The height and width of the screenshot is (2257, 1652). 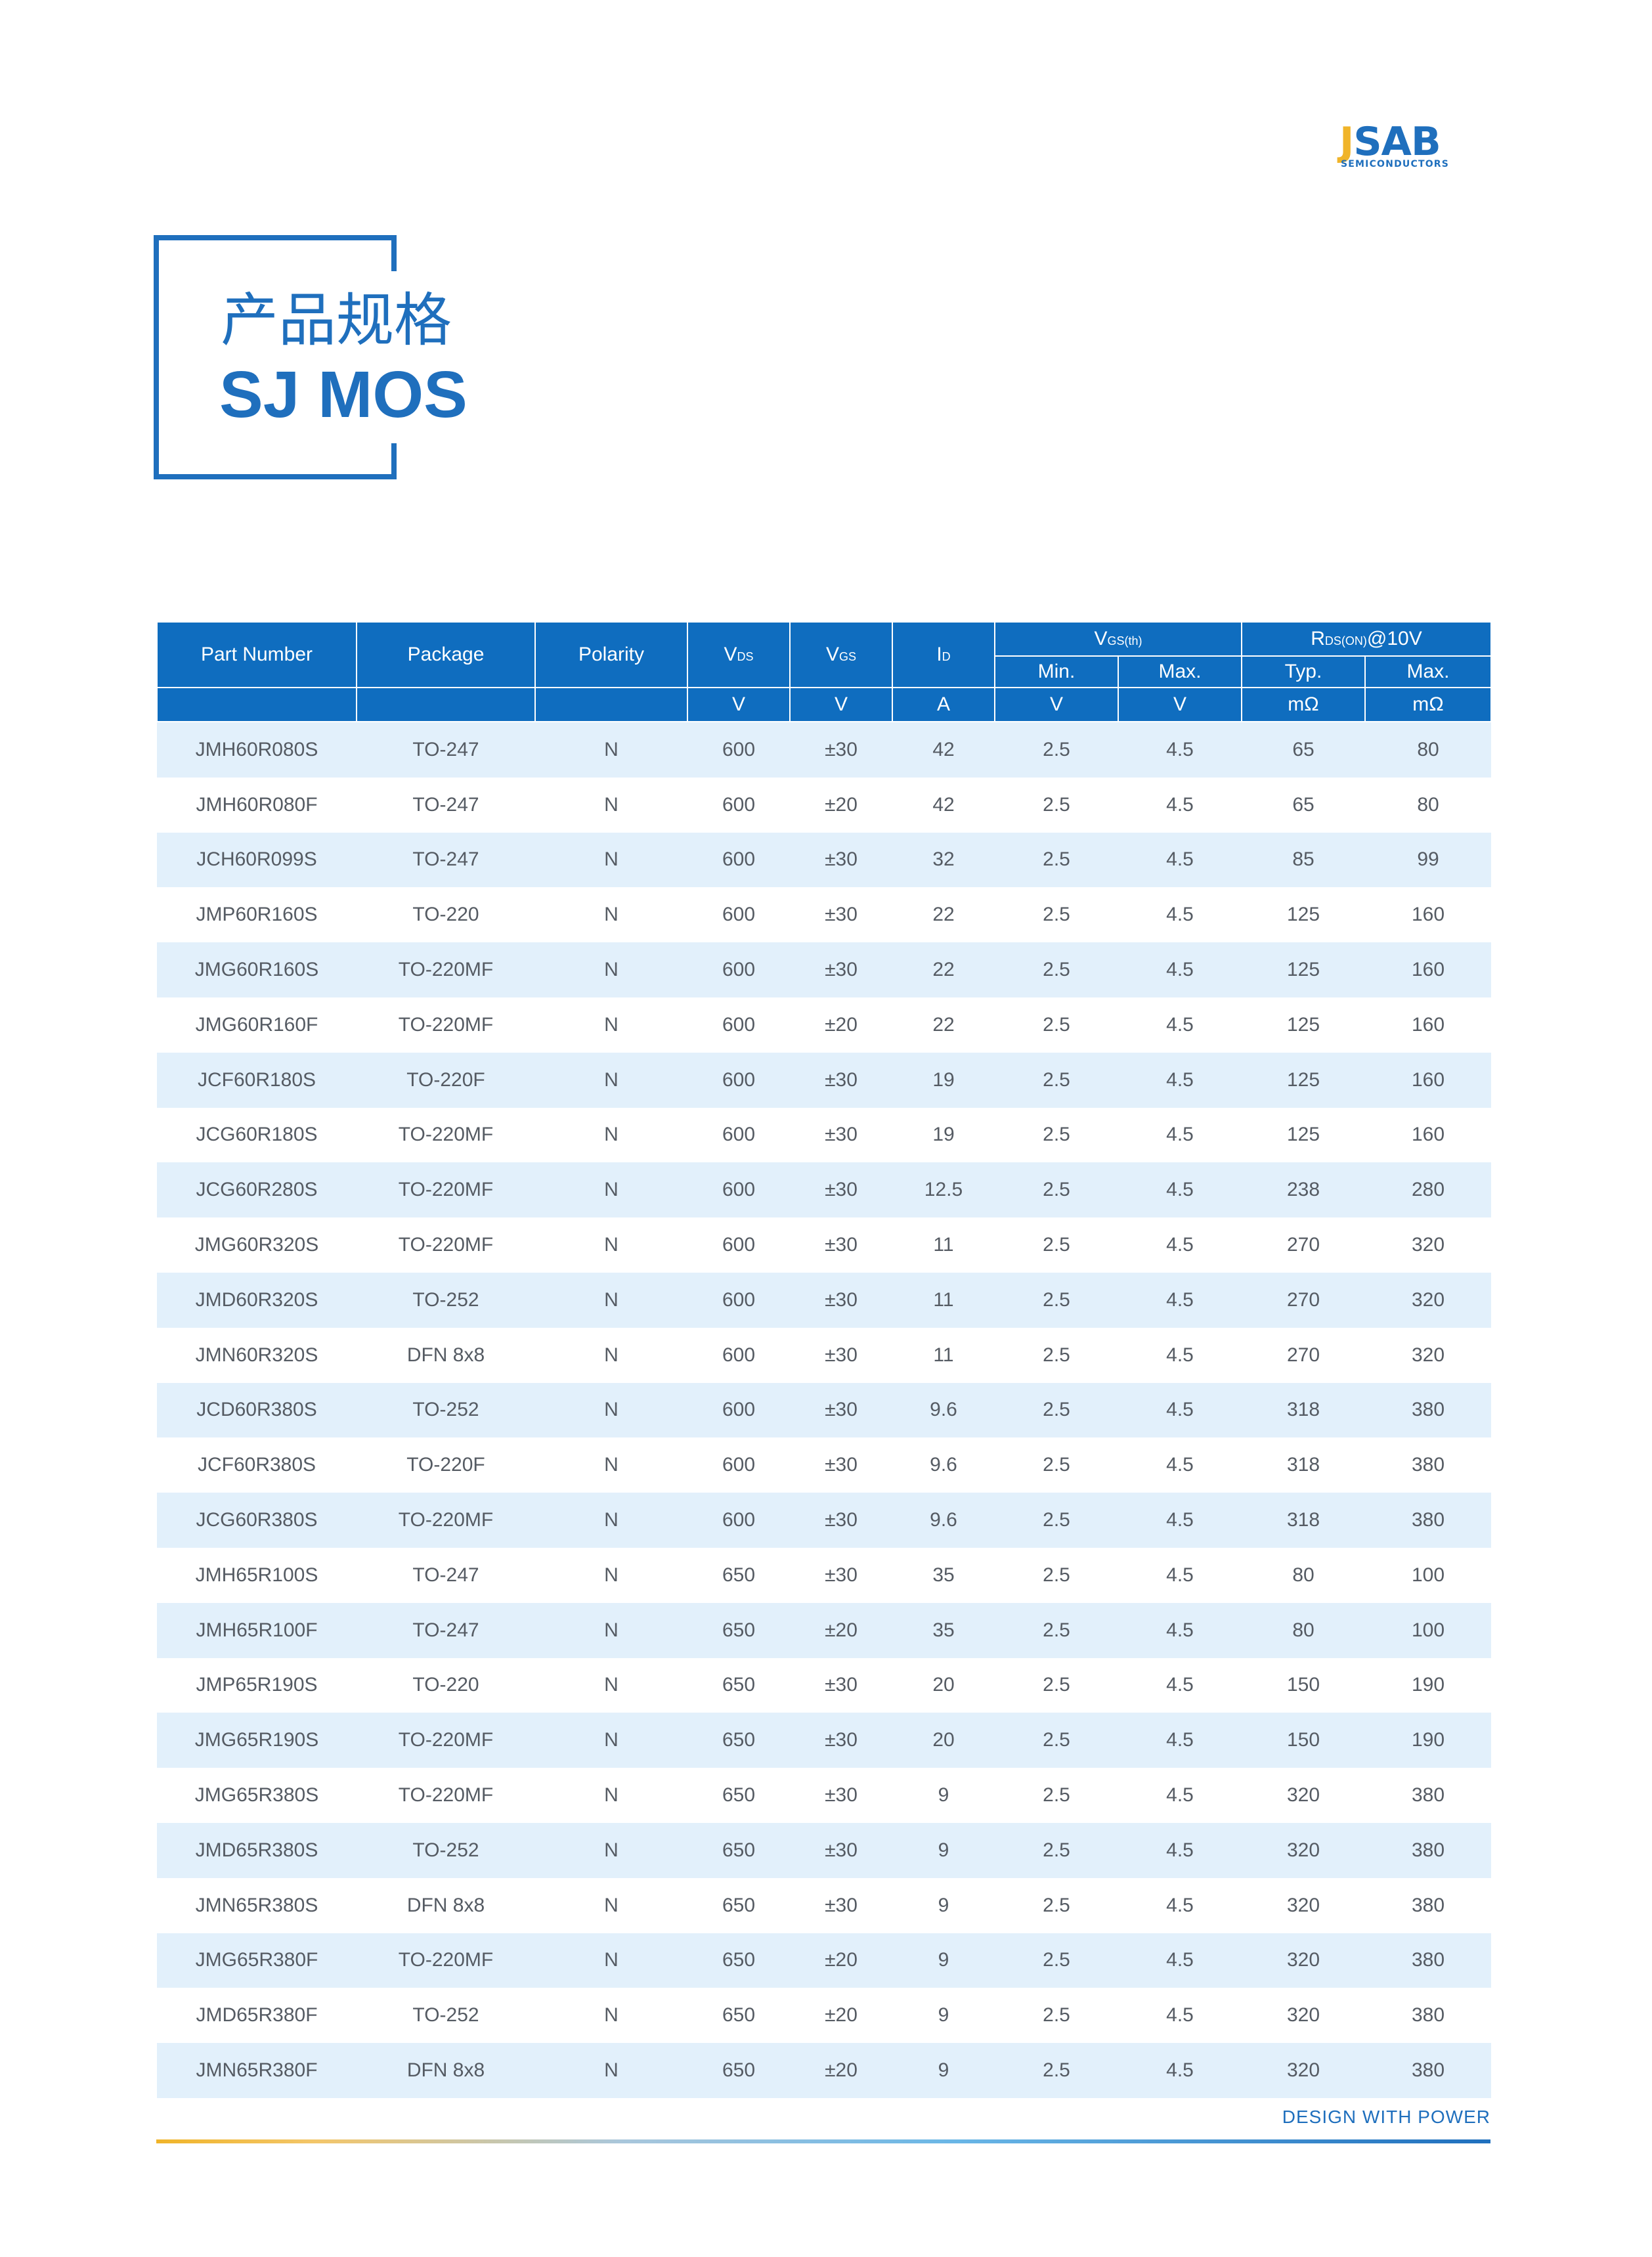 What do you see at coordinates (257, 1025) in the screenshot?
I see `cell-part-number: JMG60R160F` at bounding box center [257, 1025].